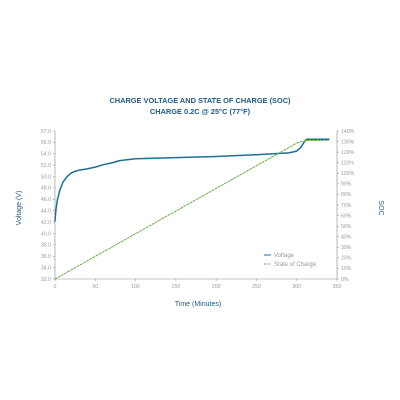 The height and width of the screenshot is (400, 400). I want to click on y-right-tick-label: 50%, so click(346, 227).